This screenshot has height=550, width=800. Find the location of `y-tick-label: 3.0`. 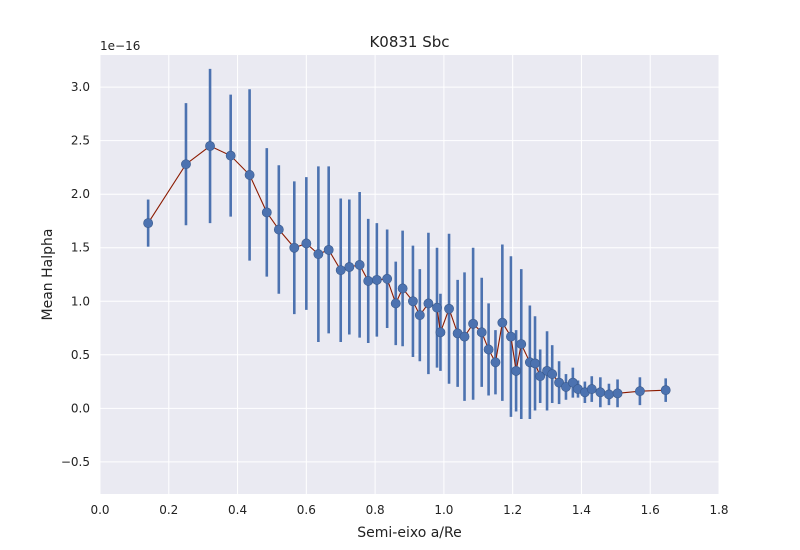

y-tick-label: 3.0 is located at coordinates (80, 87).